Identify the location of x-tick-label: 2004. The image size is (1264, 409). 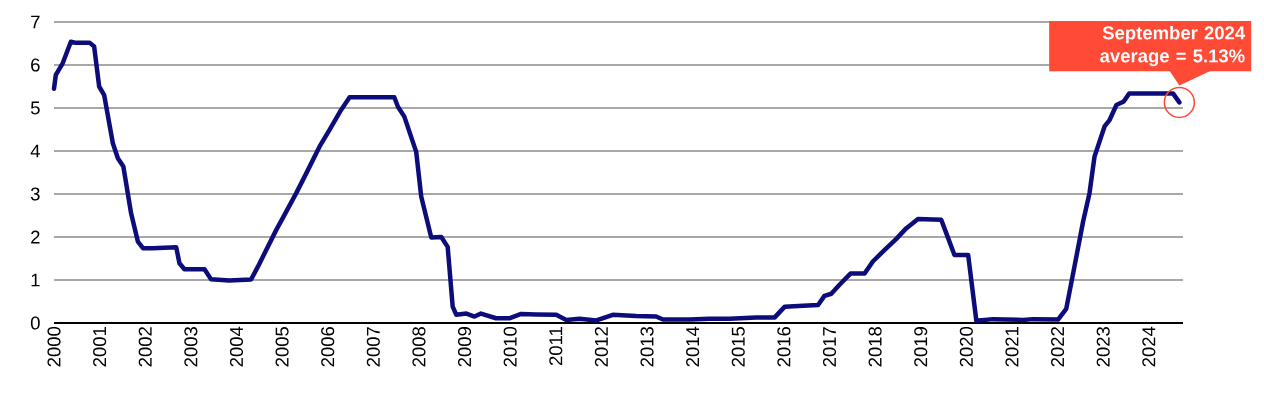
(236, 346).